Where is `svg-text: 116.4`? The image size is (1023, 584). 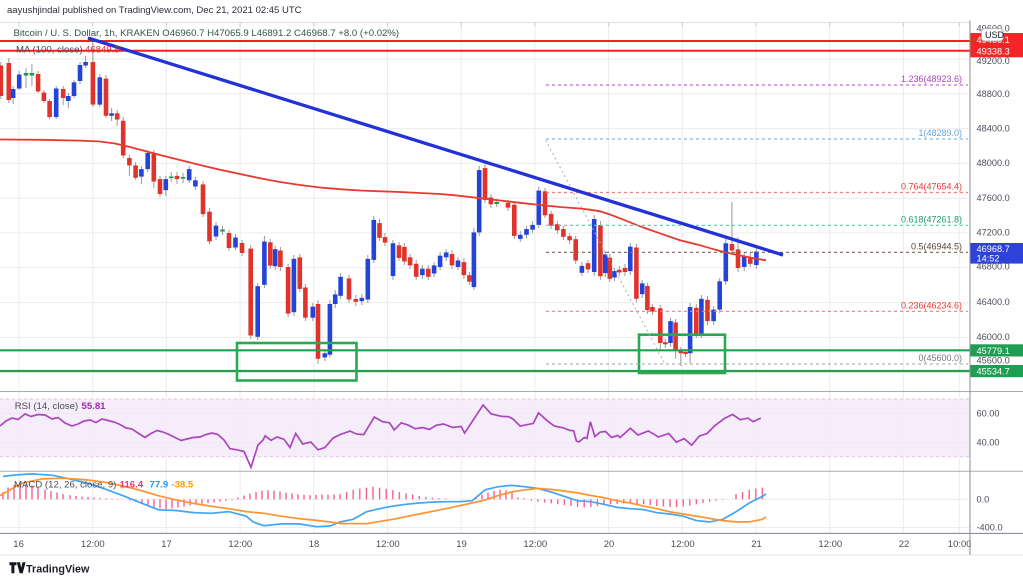 svg-text: 116.4 is located at coordinates (132, 485).